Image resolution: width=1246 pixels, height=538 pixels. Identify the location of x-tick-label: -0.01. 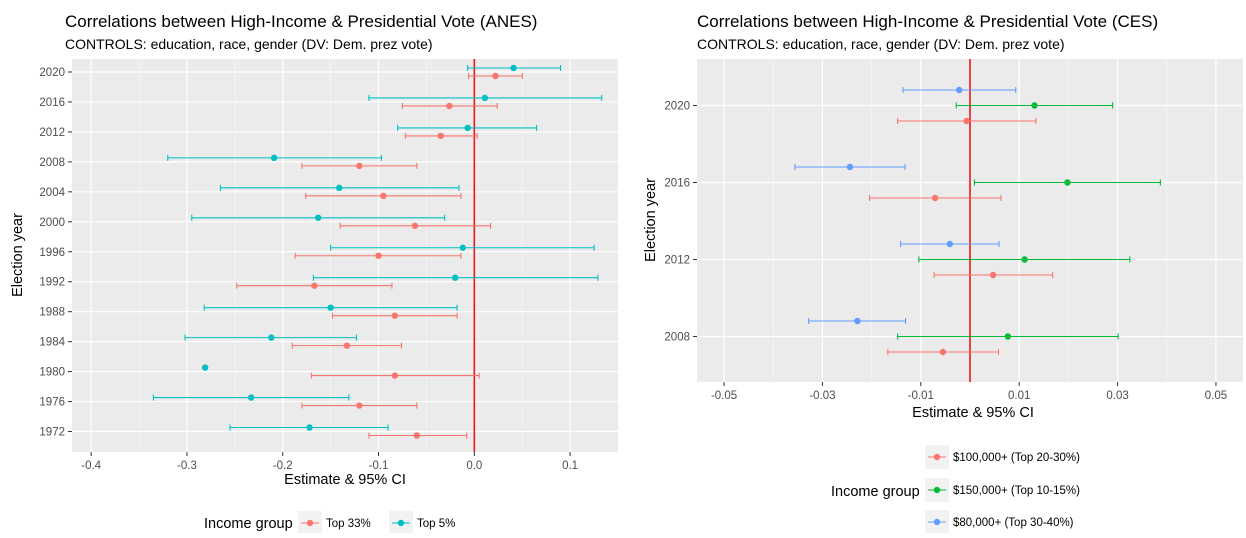
(921, 396).